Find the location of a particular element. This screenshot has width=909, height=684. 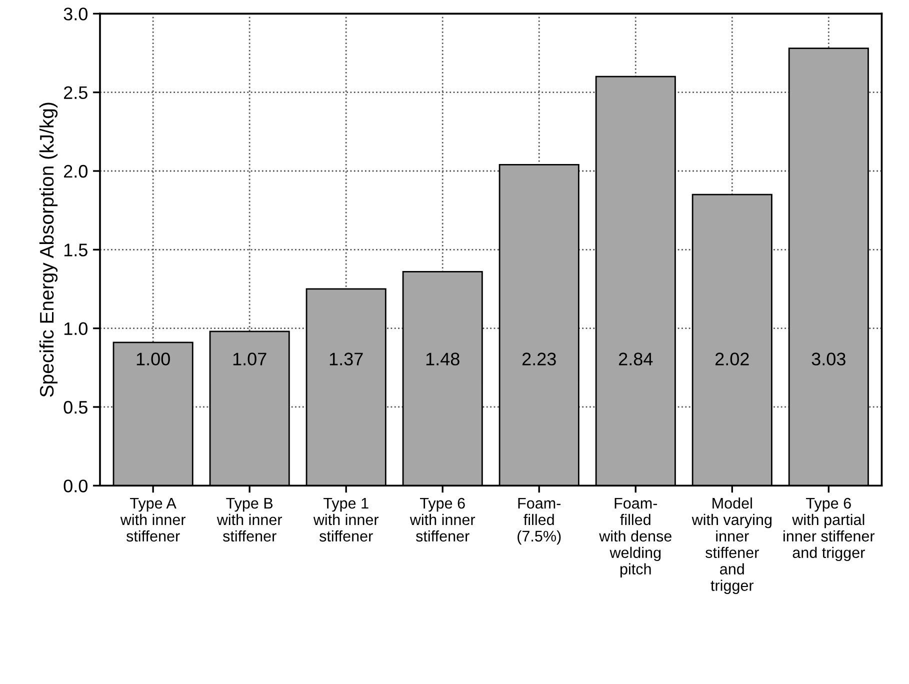

annotation: 2.23 is located at coordinates (539, 359).